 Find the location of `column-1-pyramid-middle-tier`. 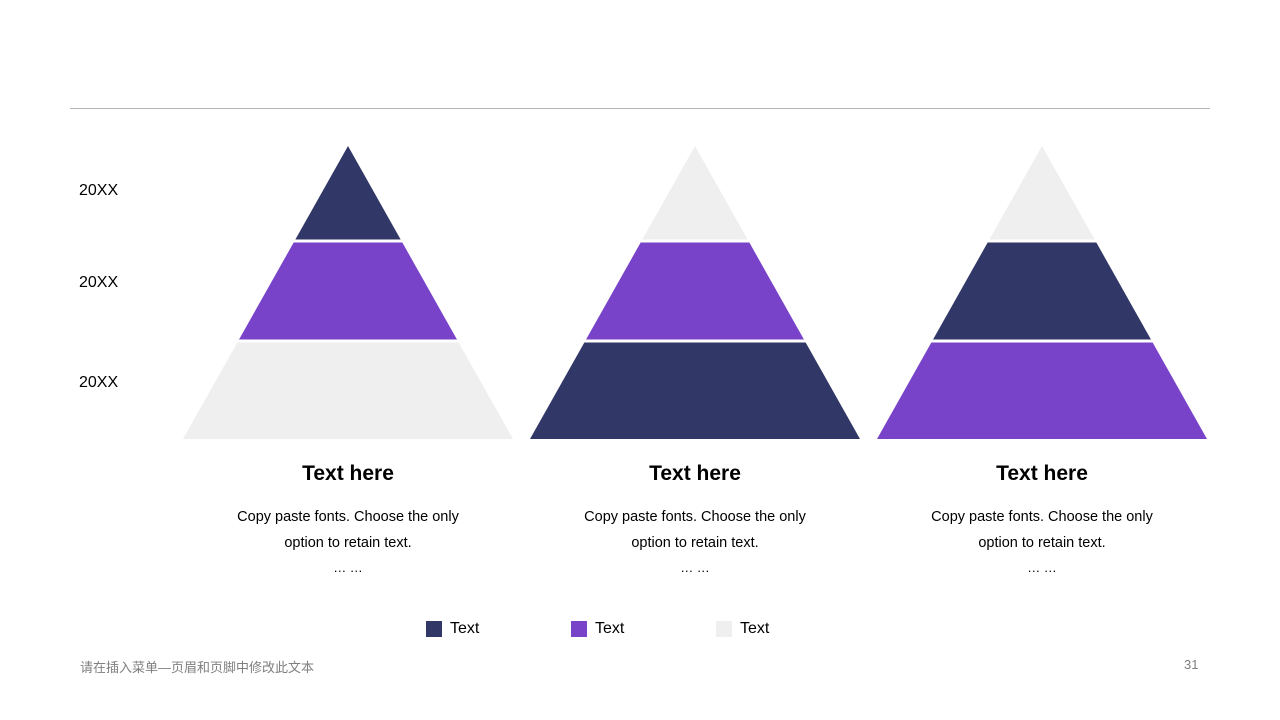

column-1-pyramid-middle-tier is located at coordinates (348, 291).